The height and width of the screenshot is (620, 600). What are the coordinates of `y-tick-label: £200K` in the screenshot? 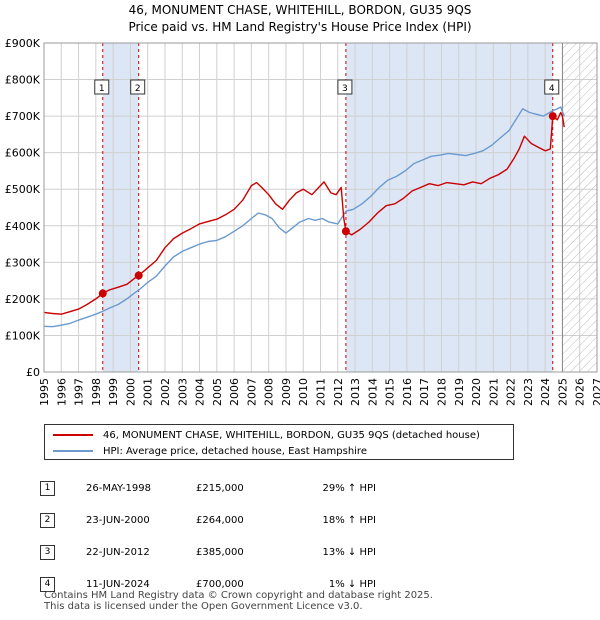 It's located at (23, 299).